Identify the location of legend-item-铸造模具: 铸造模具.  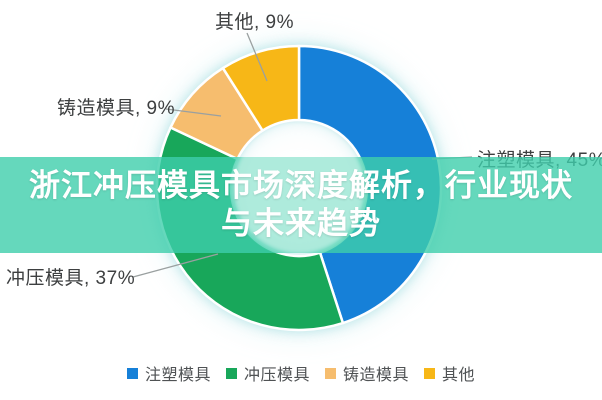
(367, 373).